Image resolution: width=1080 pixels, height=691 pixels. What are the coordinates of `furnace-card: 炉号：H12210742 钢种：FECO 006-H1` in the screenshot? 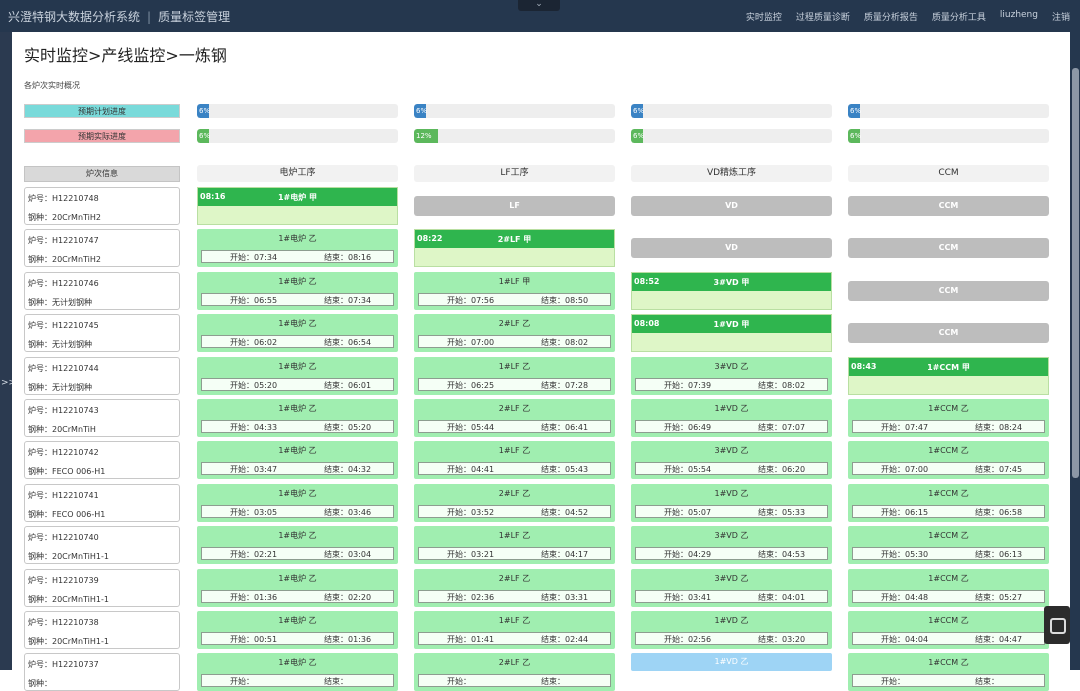 It's located at (102, 460).